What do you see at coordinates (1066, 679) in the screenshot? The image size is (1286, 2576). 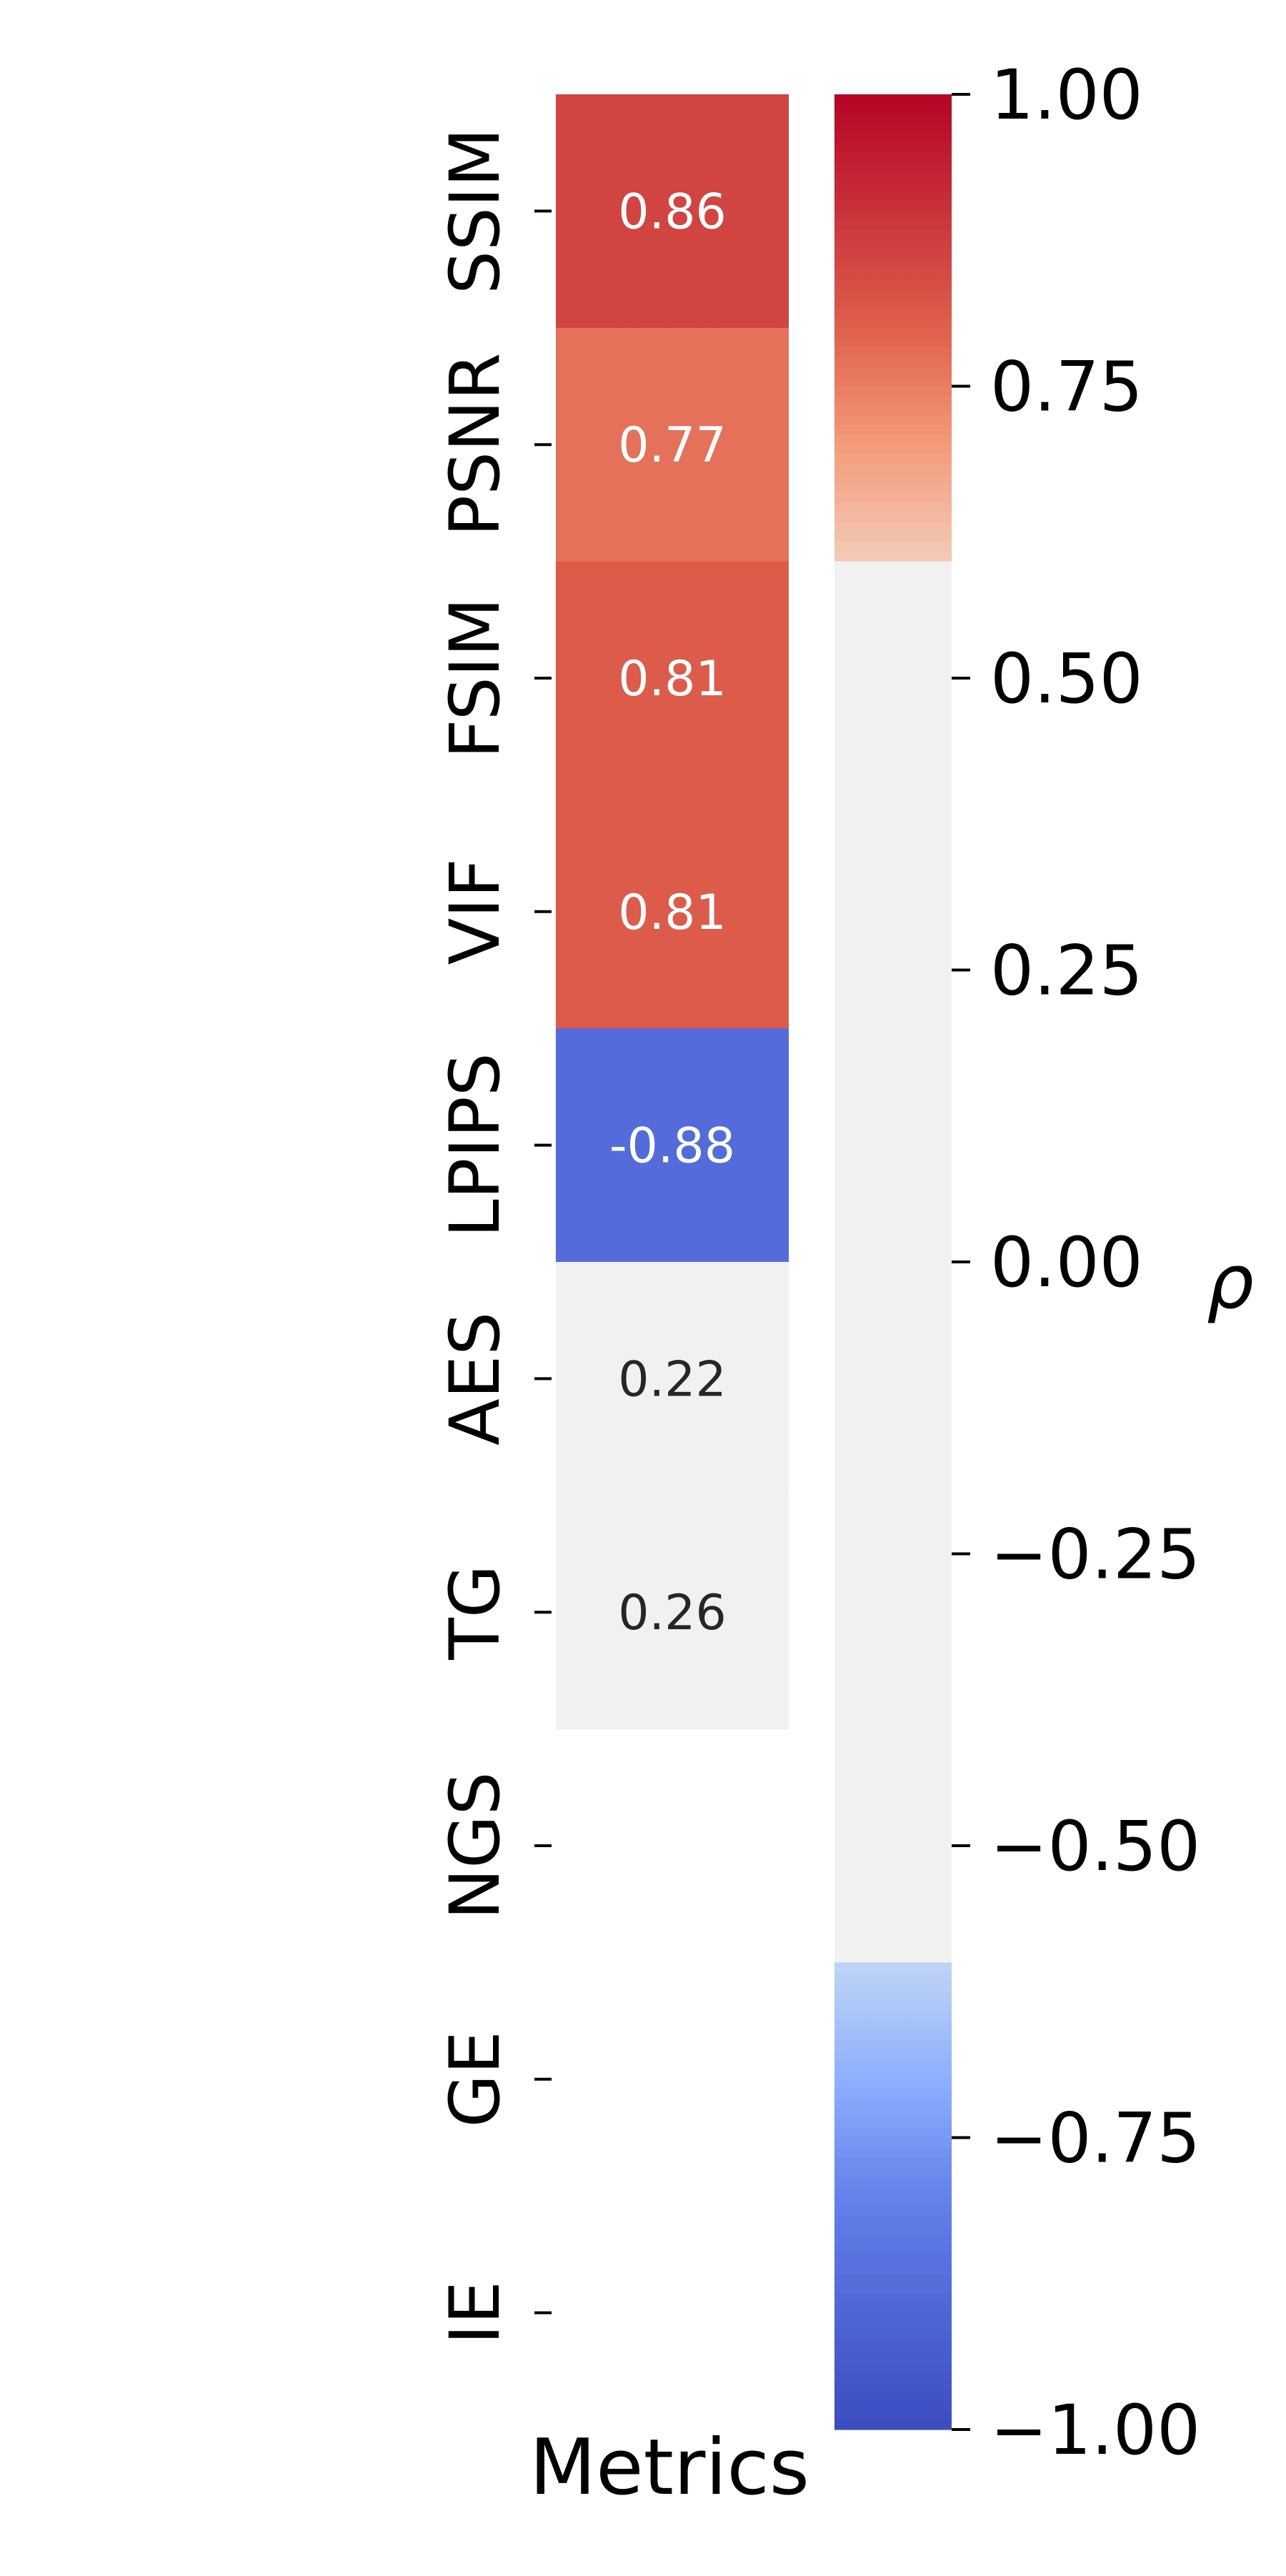 I see `colorbar-tick-label: 0.50` at bounding box center [1066, 679].